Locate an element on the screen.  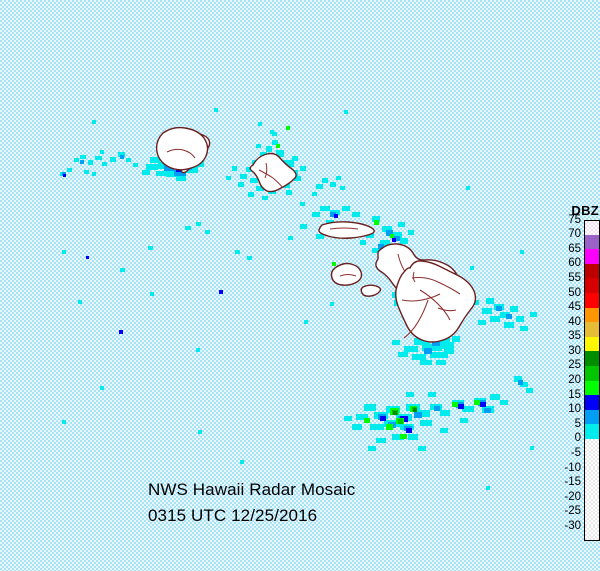
legend-row: -15 is located at coordinates (579, 487).